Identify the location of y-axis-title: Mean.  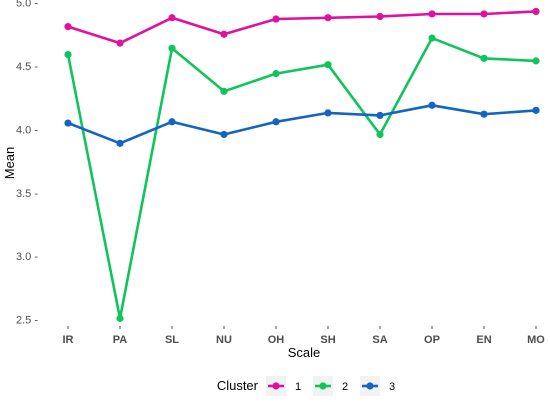
(9, 163).